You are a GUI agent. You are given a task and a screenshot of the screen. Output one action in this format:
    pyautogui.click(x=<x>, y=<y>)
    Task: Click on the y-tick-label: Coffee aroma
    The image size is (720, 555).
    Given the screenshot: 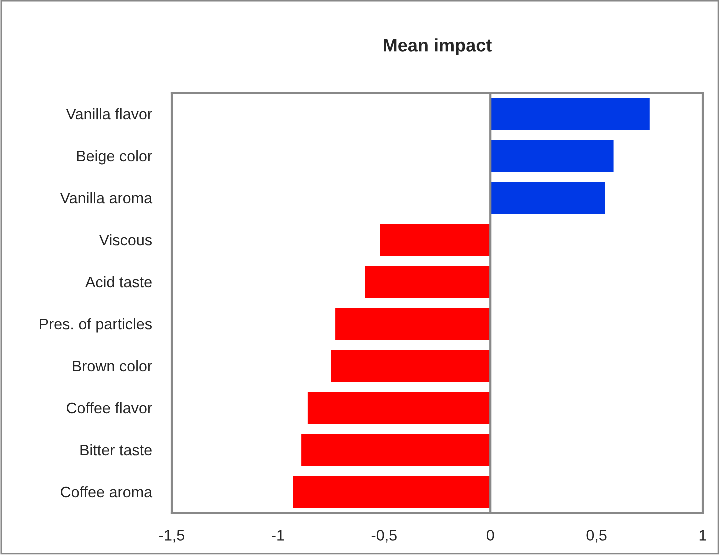 What is the action you would take?
    pyautogui.click(x=107, y=492)
    